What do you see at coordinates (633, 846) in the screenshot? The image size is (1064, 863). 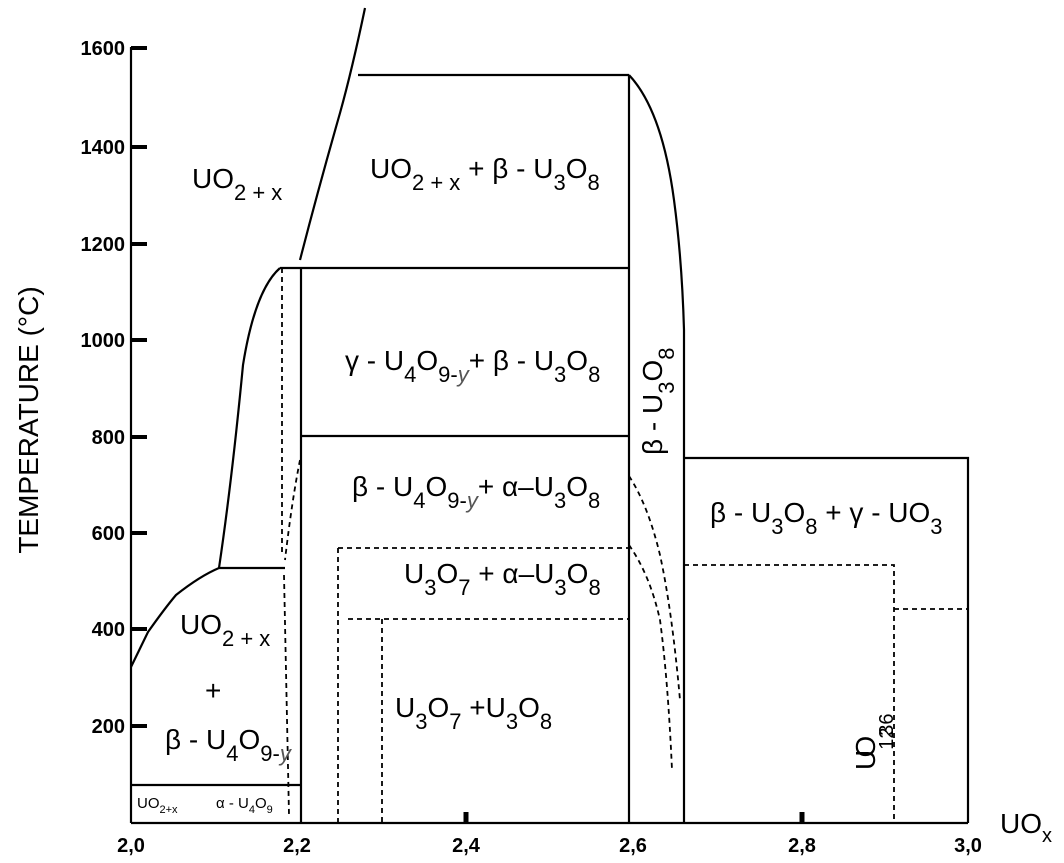 I see `x-tick-2-6: 2,6` at bounding box center [633, 846].